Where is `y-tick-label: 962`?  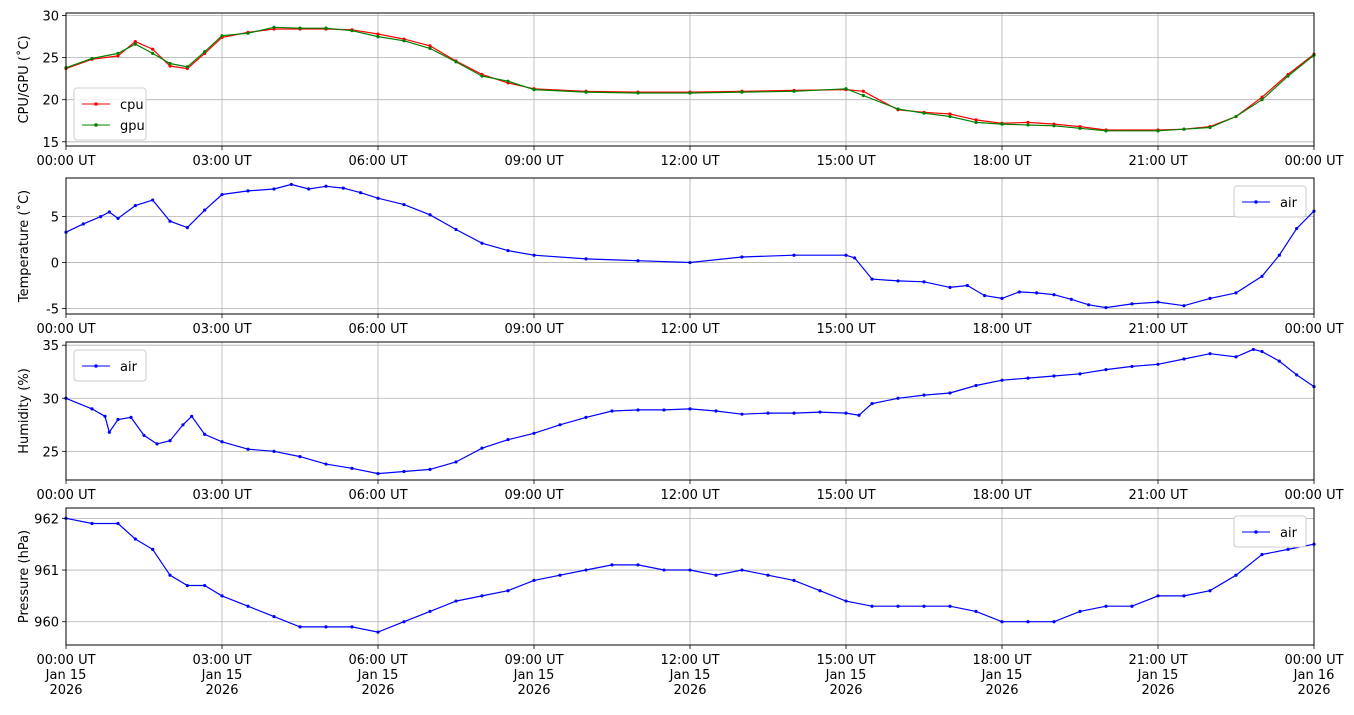 y-tick-label: 962 is located at coordinates (46, 519).